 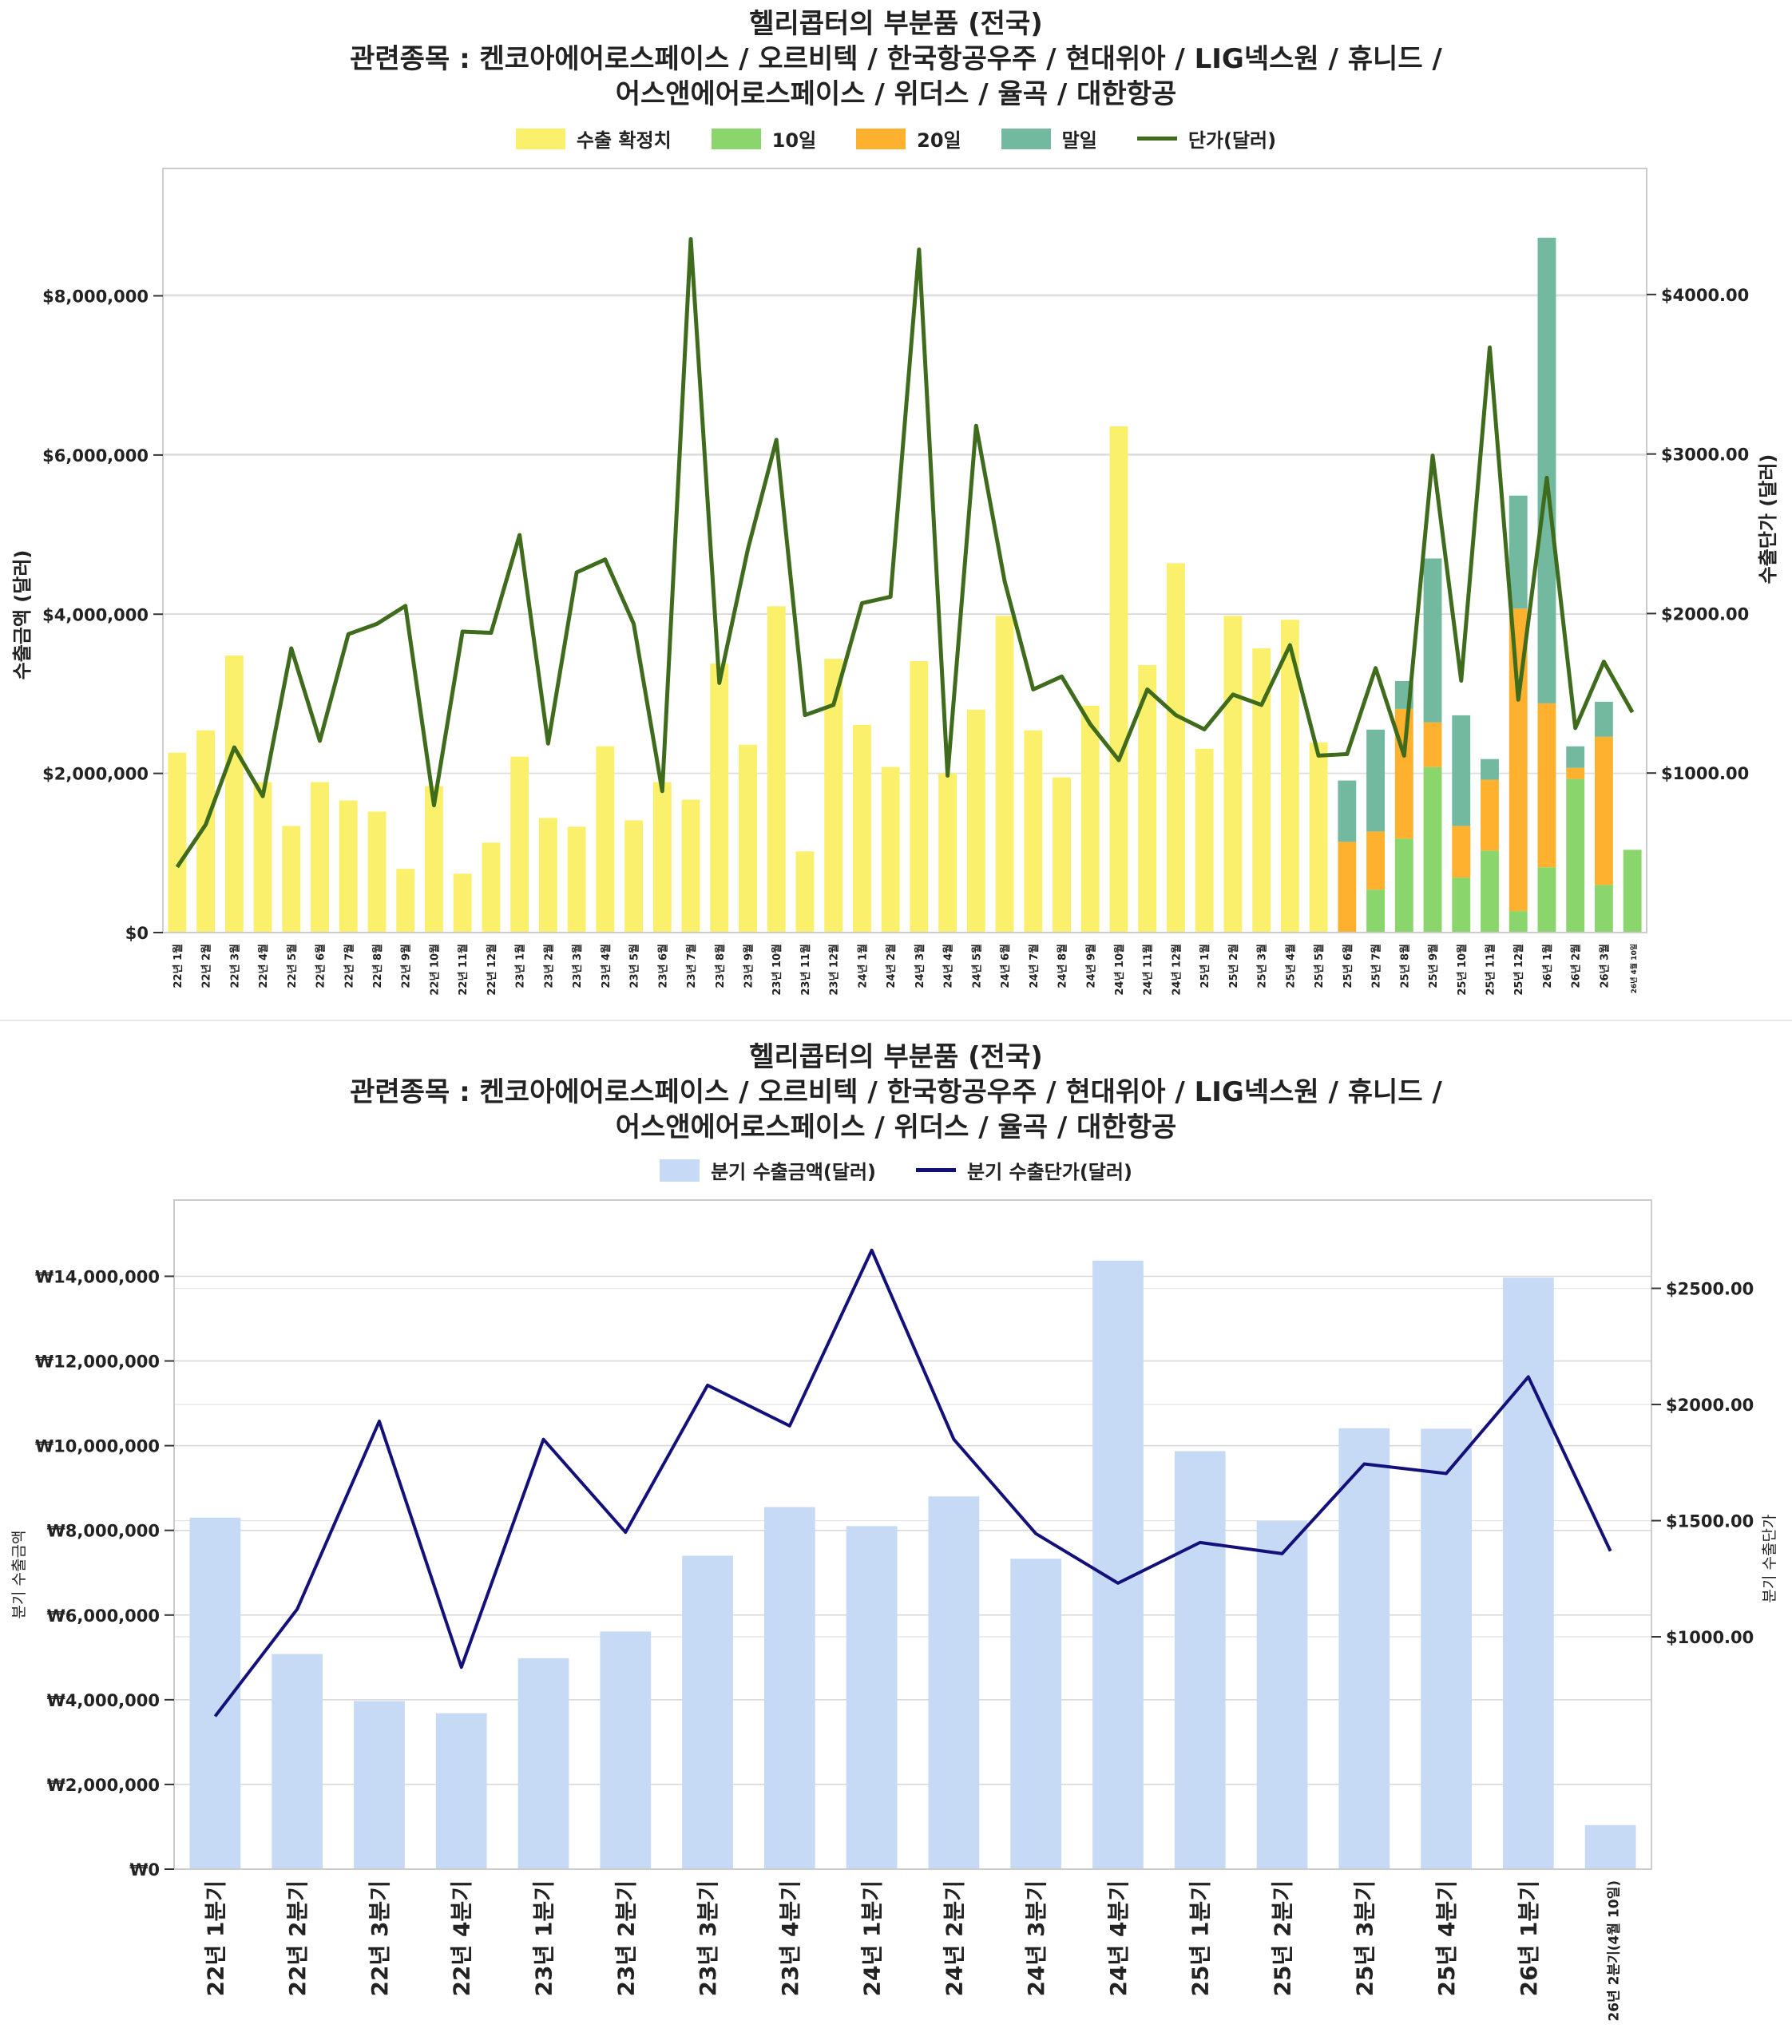 What do you see at coordinates (548, 966) in the screenshot?
I see `x-tick-label: 23년 2월` at bounding box center [548, 966].